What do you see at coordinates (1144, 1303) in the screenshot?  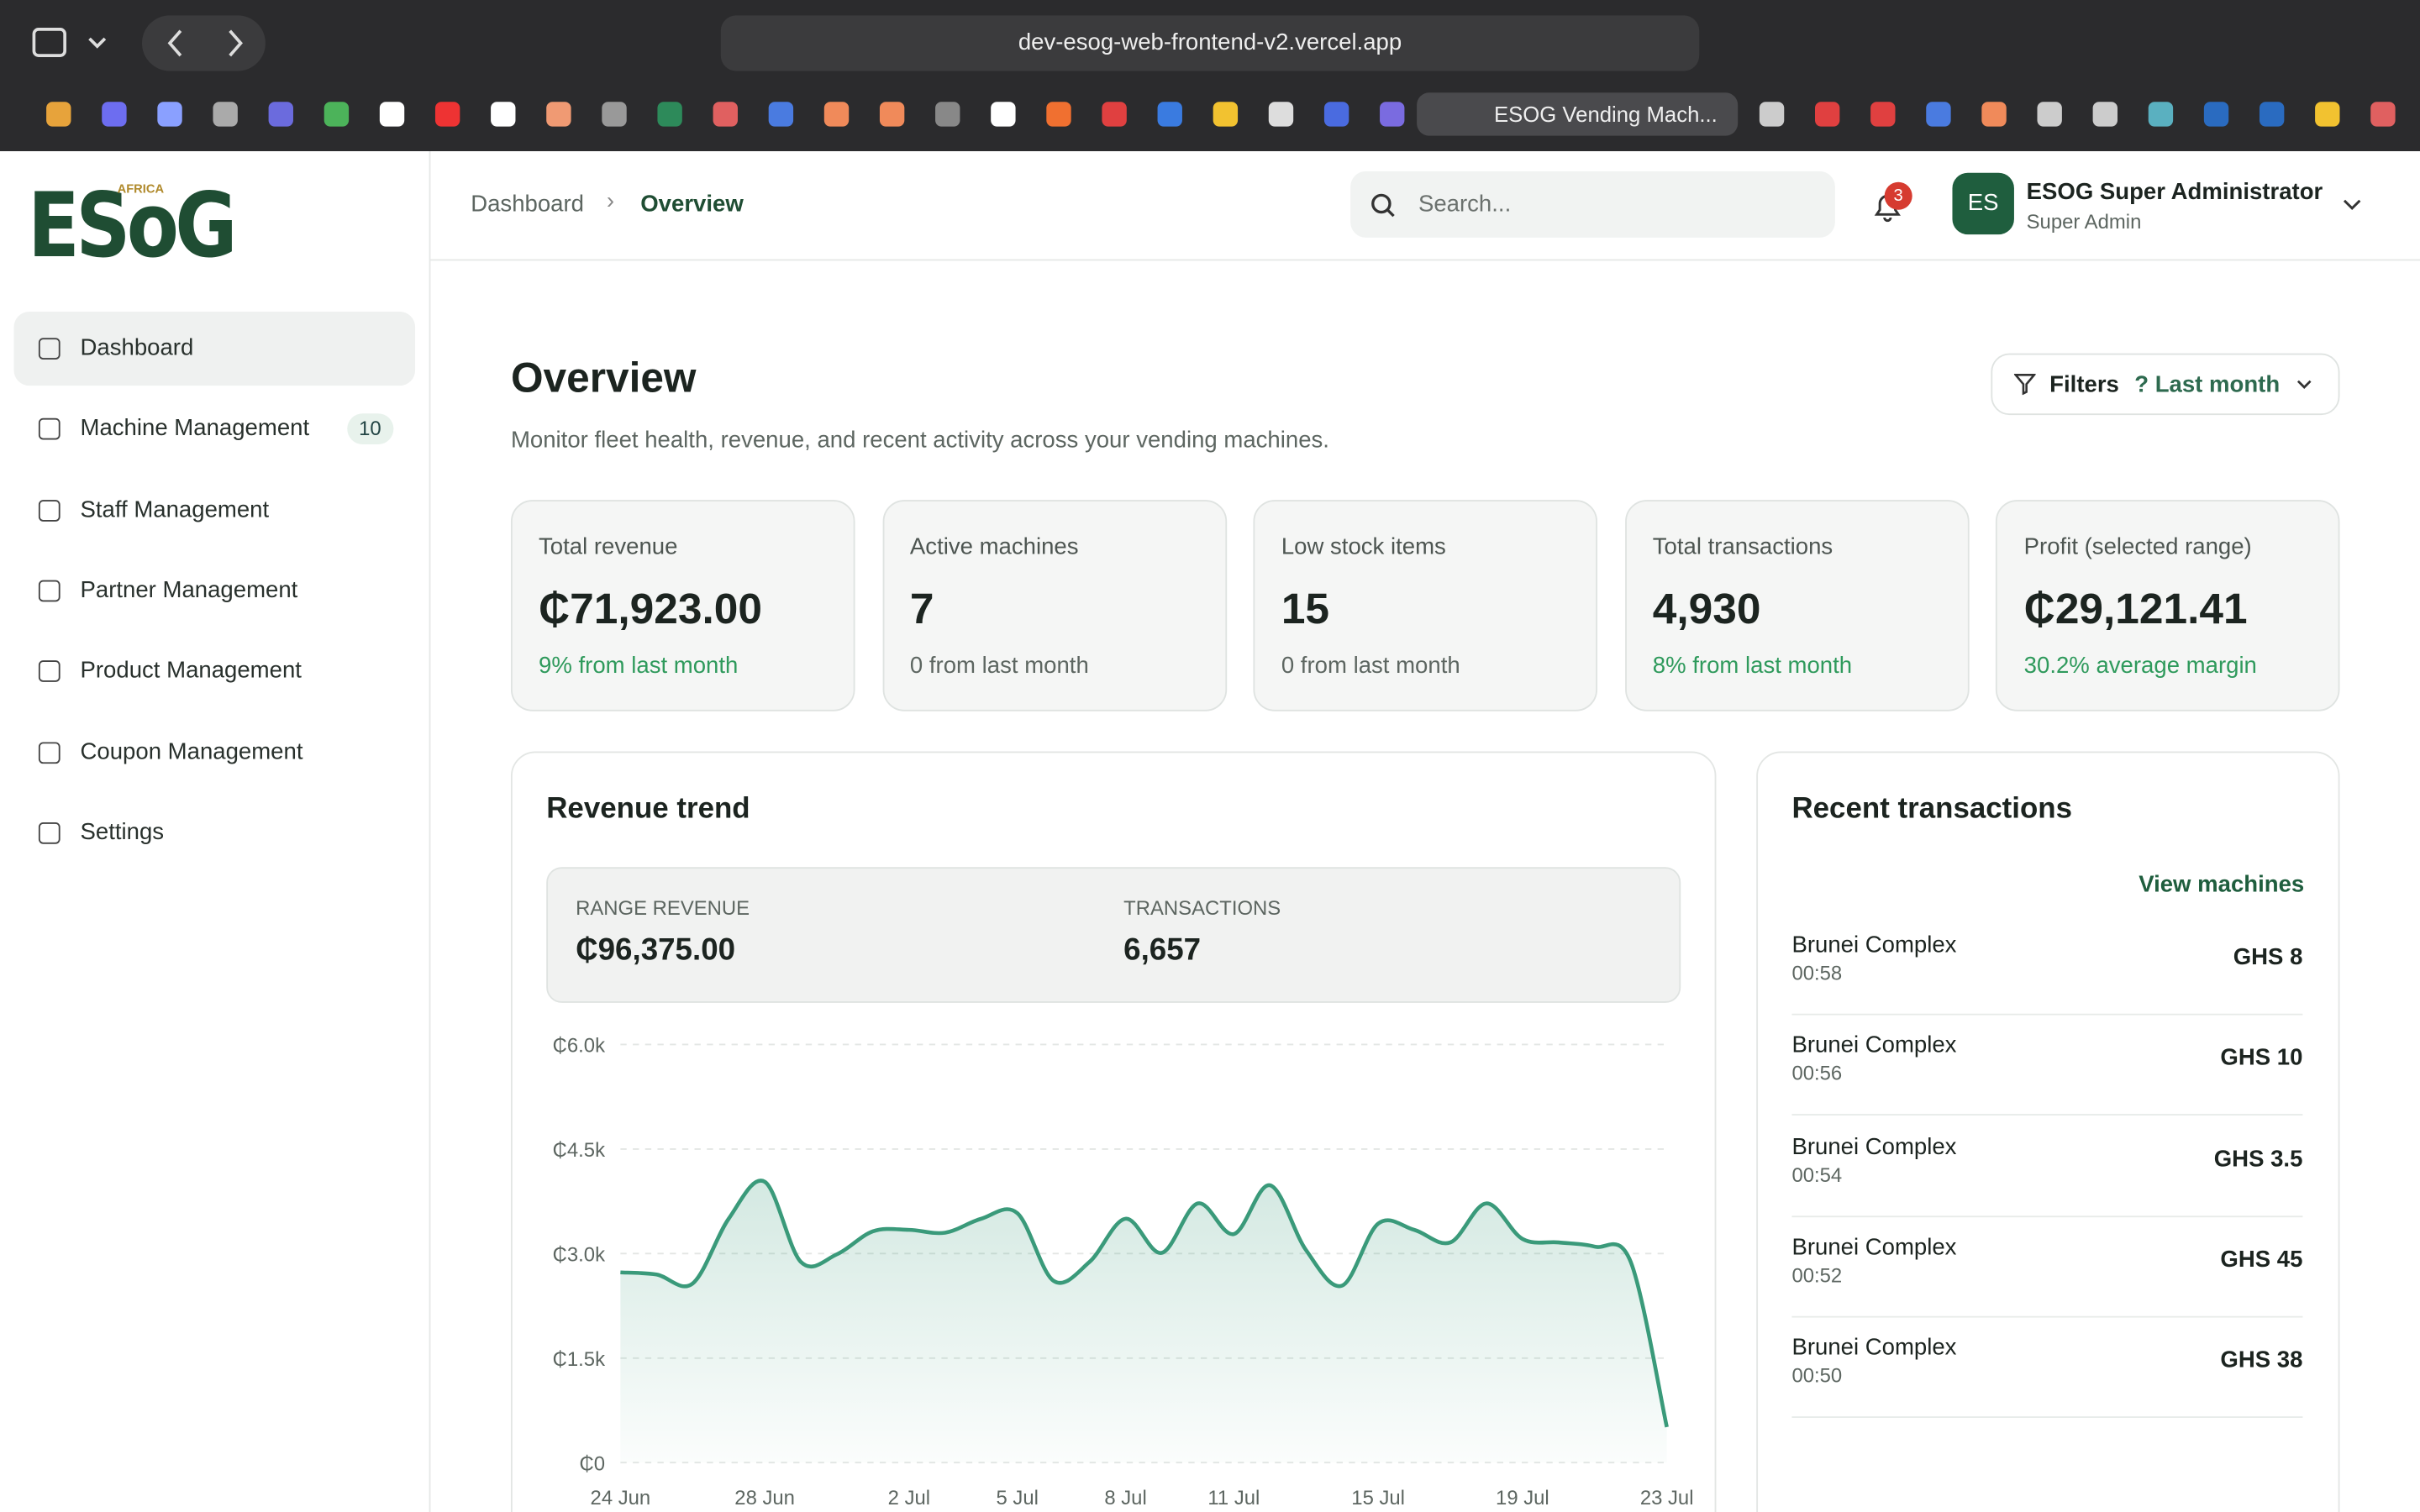 I see `revenue-line` at bounding box center [1144, 1303].